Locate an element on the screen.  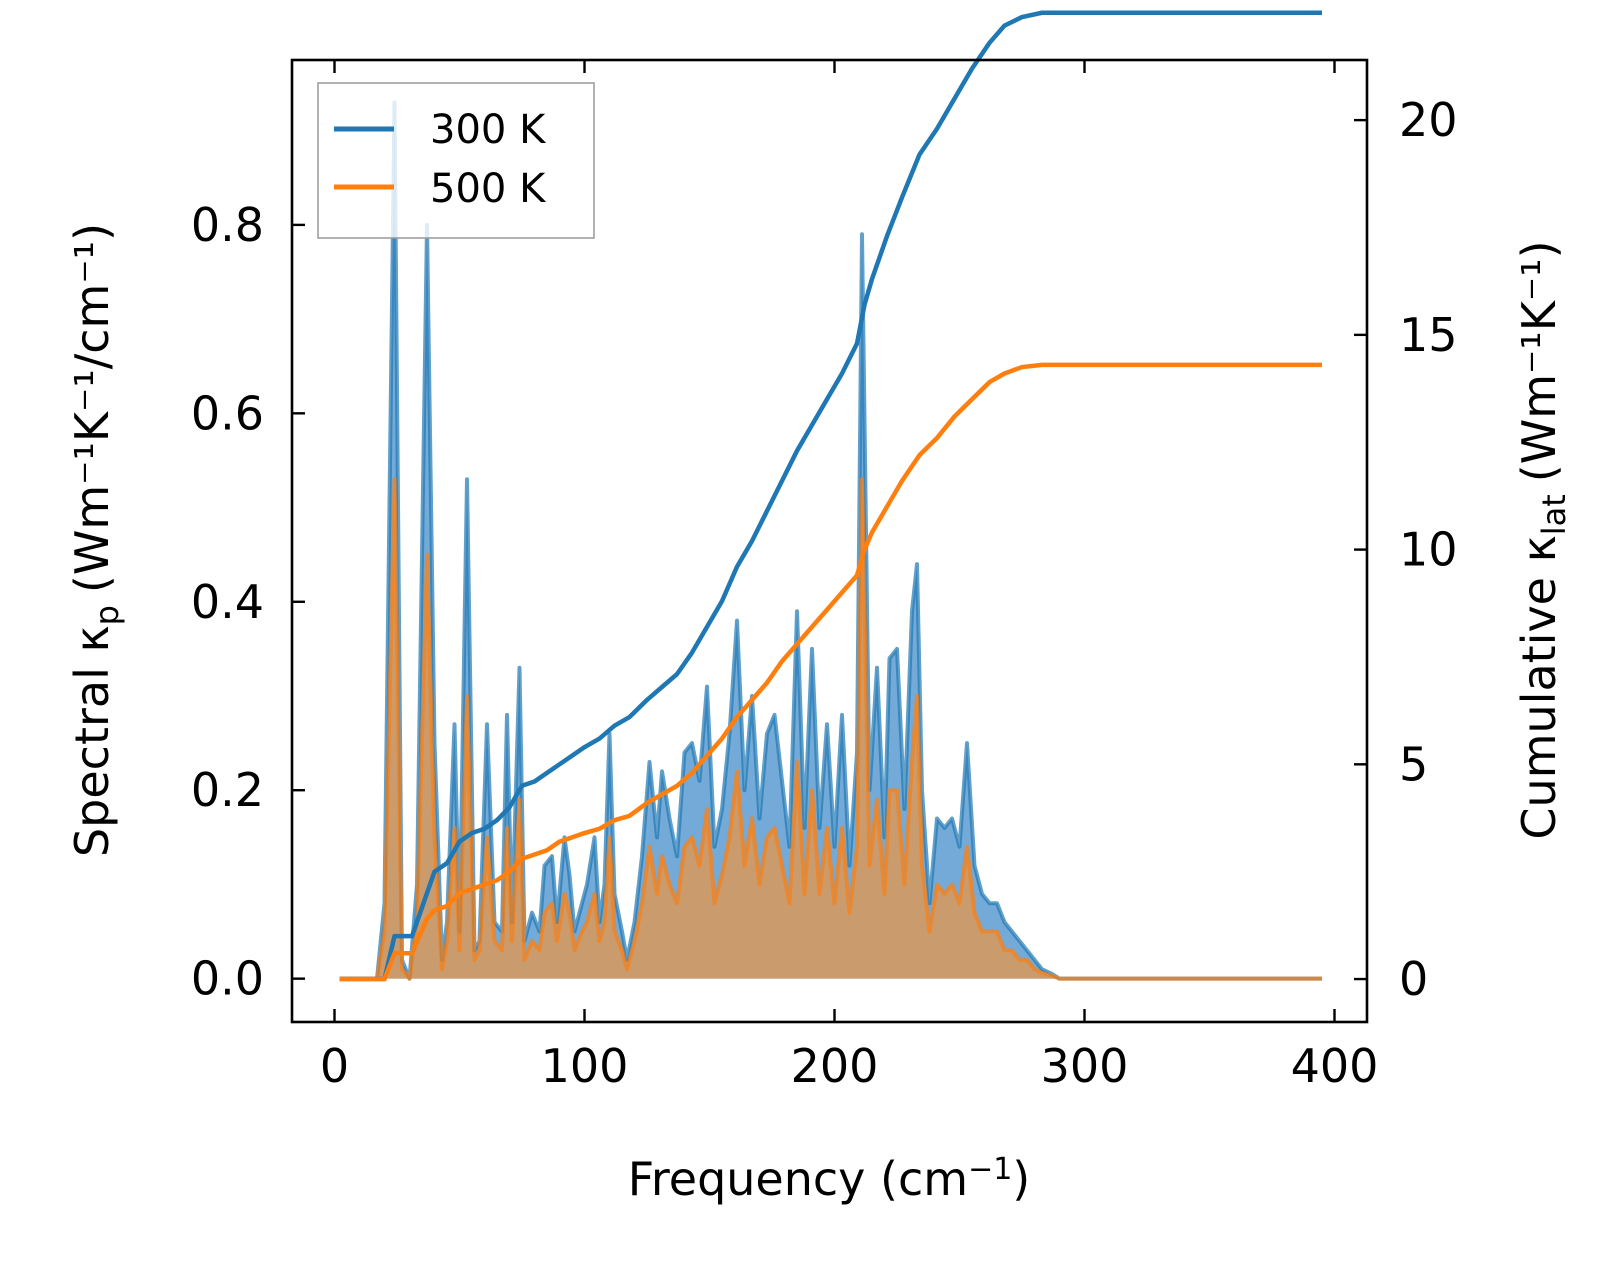
x-tick-label: 300 is located at coordinates (1085, 1066).